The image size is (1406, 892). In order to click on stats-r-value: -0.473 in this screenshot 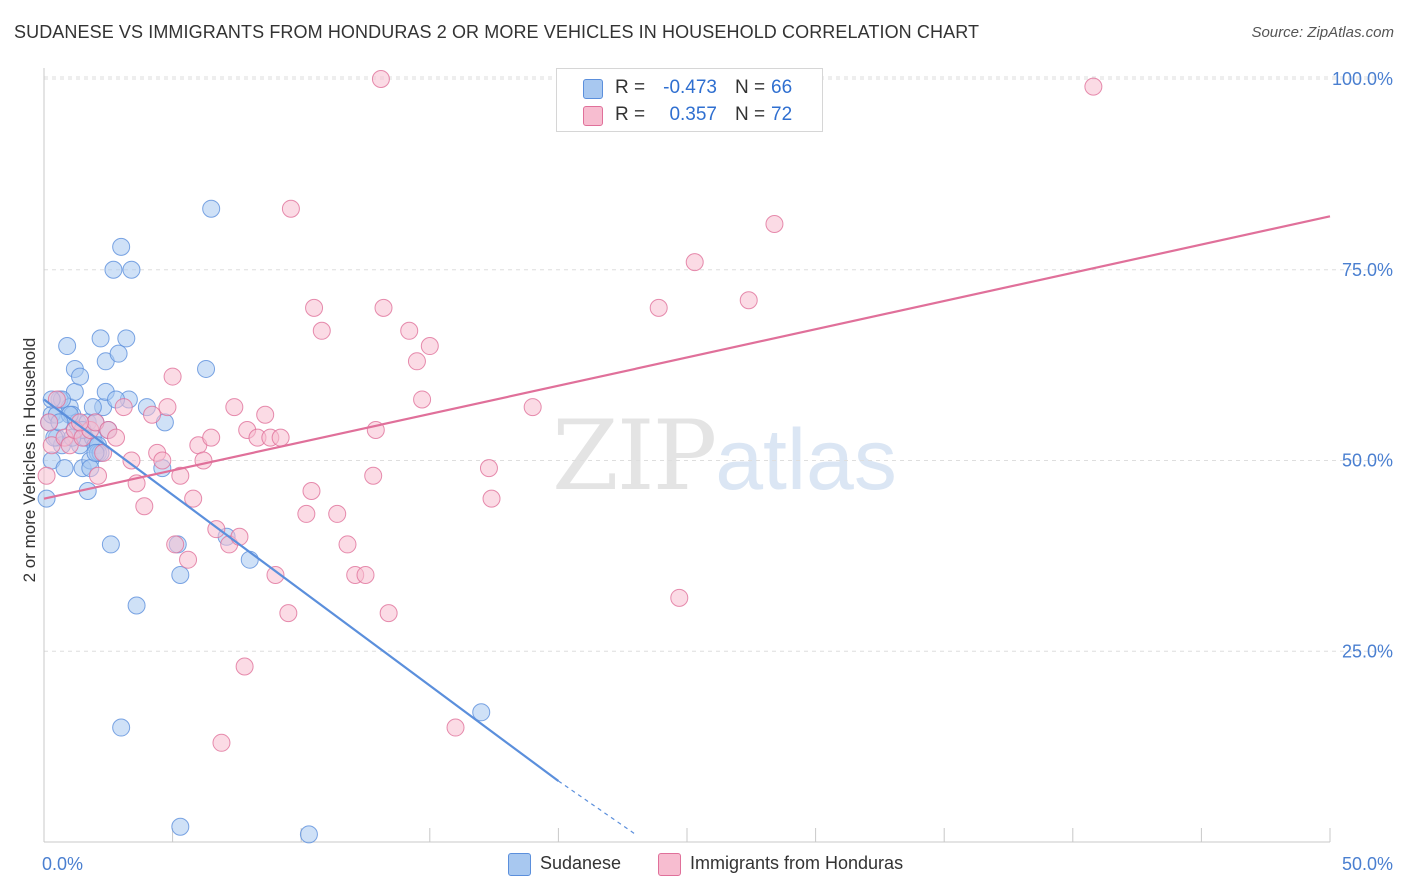, I will do `click(690, 87)`.